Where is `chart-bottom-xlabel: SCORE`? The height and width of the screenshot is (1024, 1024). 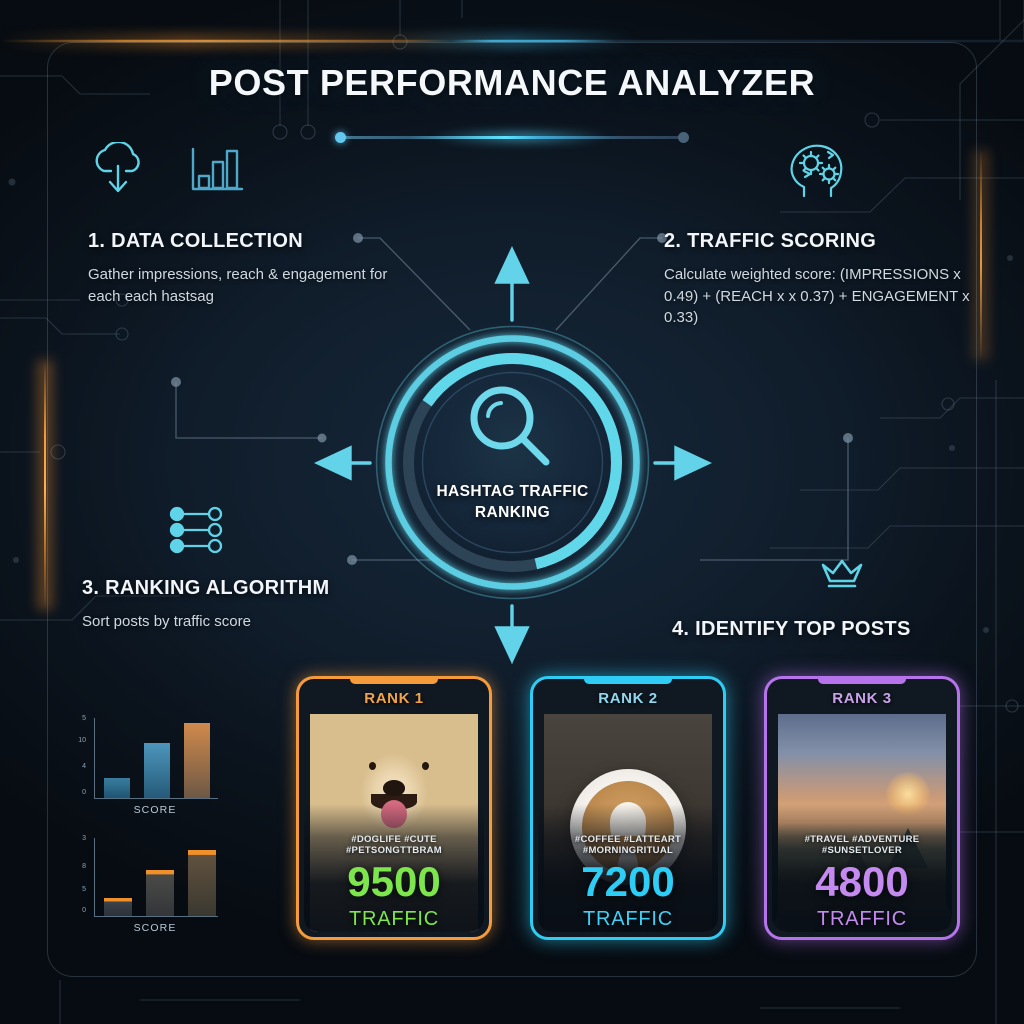
chart-bottom-xlabel: SCORE is located at coordinates (155, 928).